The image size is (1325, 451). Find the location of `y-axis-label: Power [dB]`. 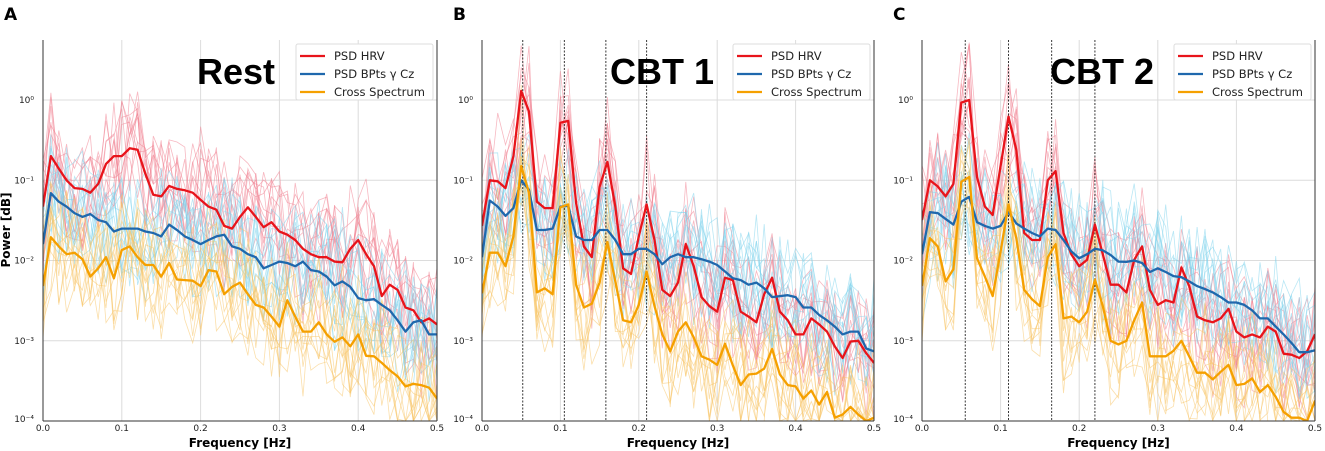

y-axis-label: Power [dB] is located at coordinates (6, 229).